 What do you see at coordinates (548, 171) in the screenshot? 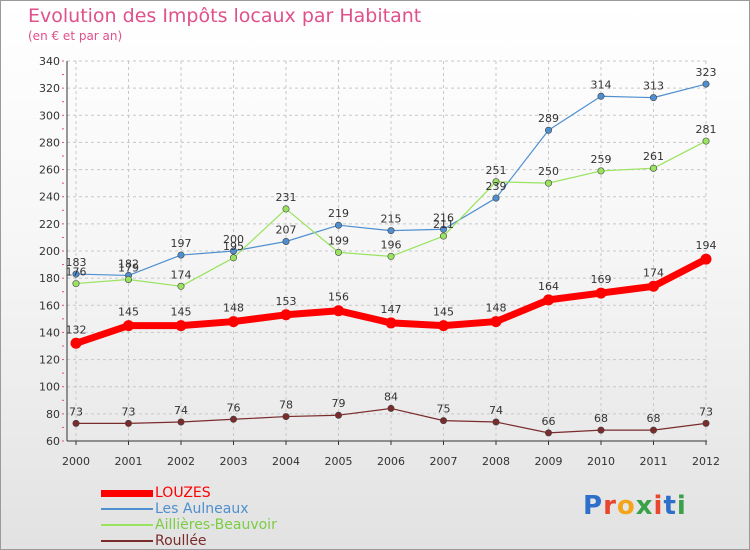
I see `data-label-aillieres-beauvoir: 250` at bounding box center [548, 171].